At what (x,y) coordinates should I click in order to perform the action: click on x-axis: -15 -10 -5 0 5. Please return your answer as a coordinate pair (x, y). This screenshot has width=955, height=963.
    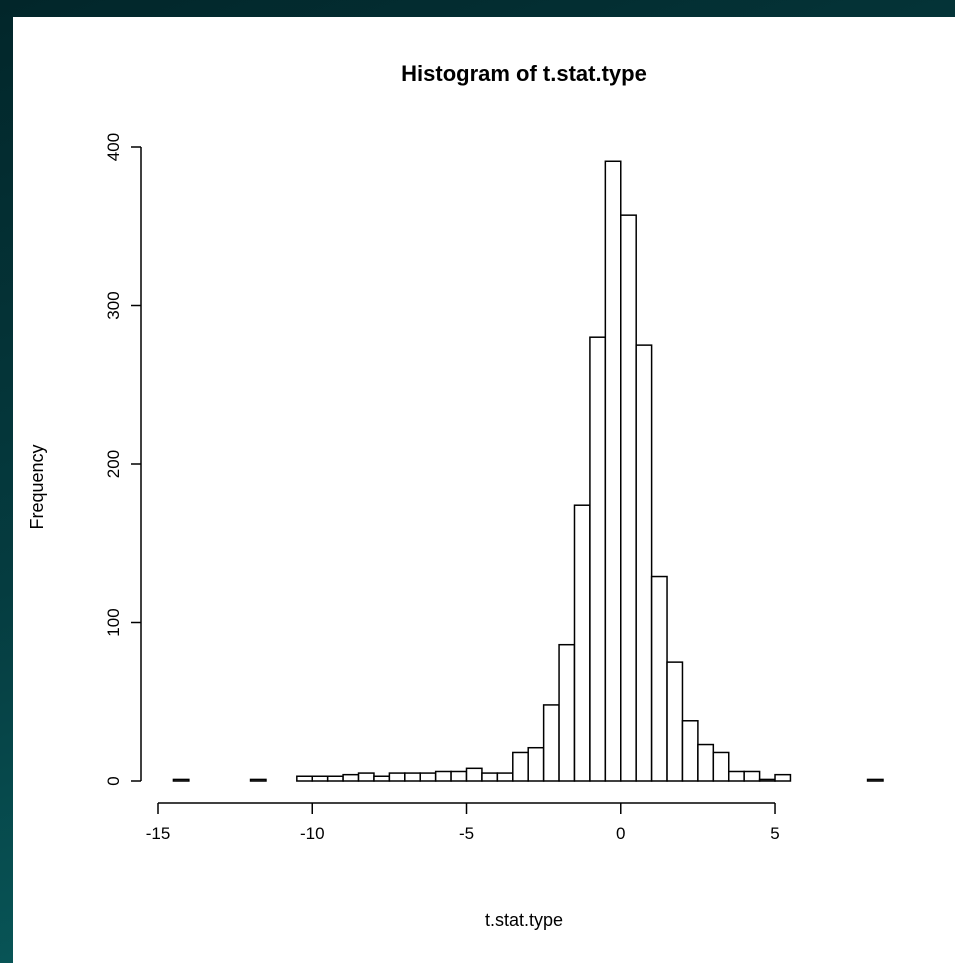
    Looking at the image, I should click on (463, 822).